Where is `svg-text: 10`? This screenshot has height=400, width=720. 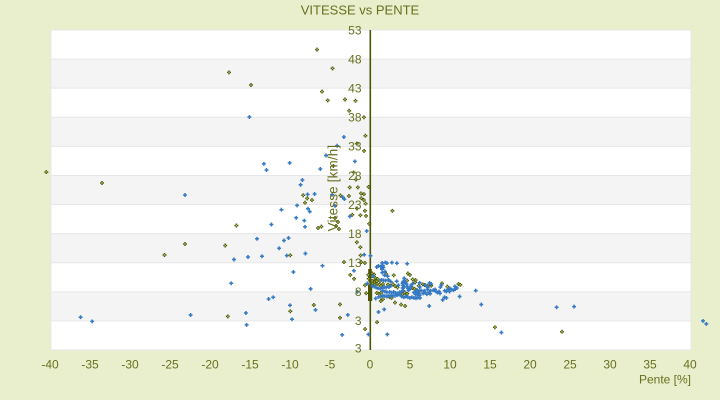
svg-text: 10 is located at coordinates (450, 365).